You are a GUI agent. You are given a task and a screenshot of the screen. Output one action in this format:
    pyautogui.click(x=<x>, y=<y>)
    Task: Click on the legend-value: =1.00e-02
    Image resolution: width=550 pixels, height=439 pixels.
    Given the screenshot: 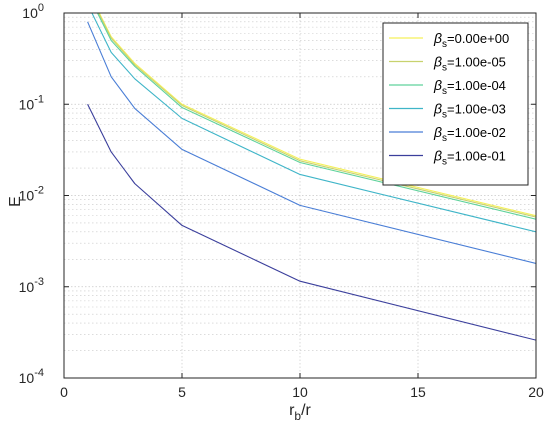 What is the action you would take?
    pyautogui.click(x=476, y=132)
    